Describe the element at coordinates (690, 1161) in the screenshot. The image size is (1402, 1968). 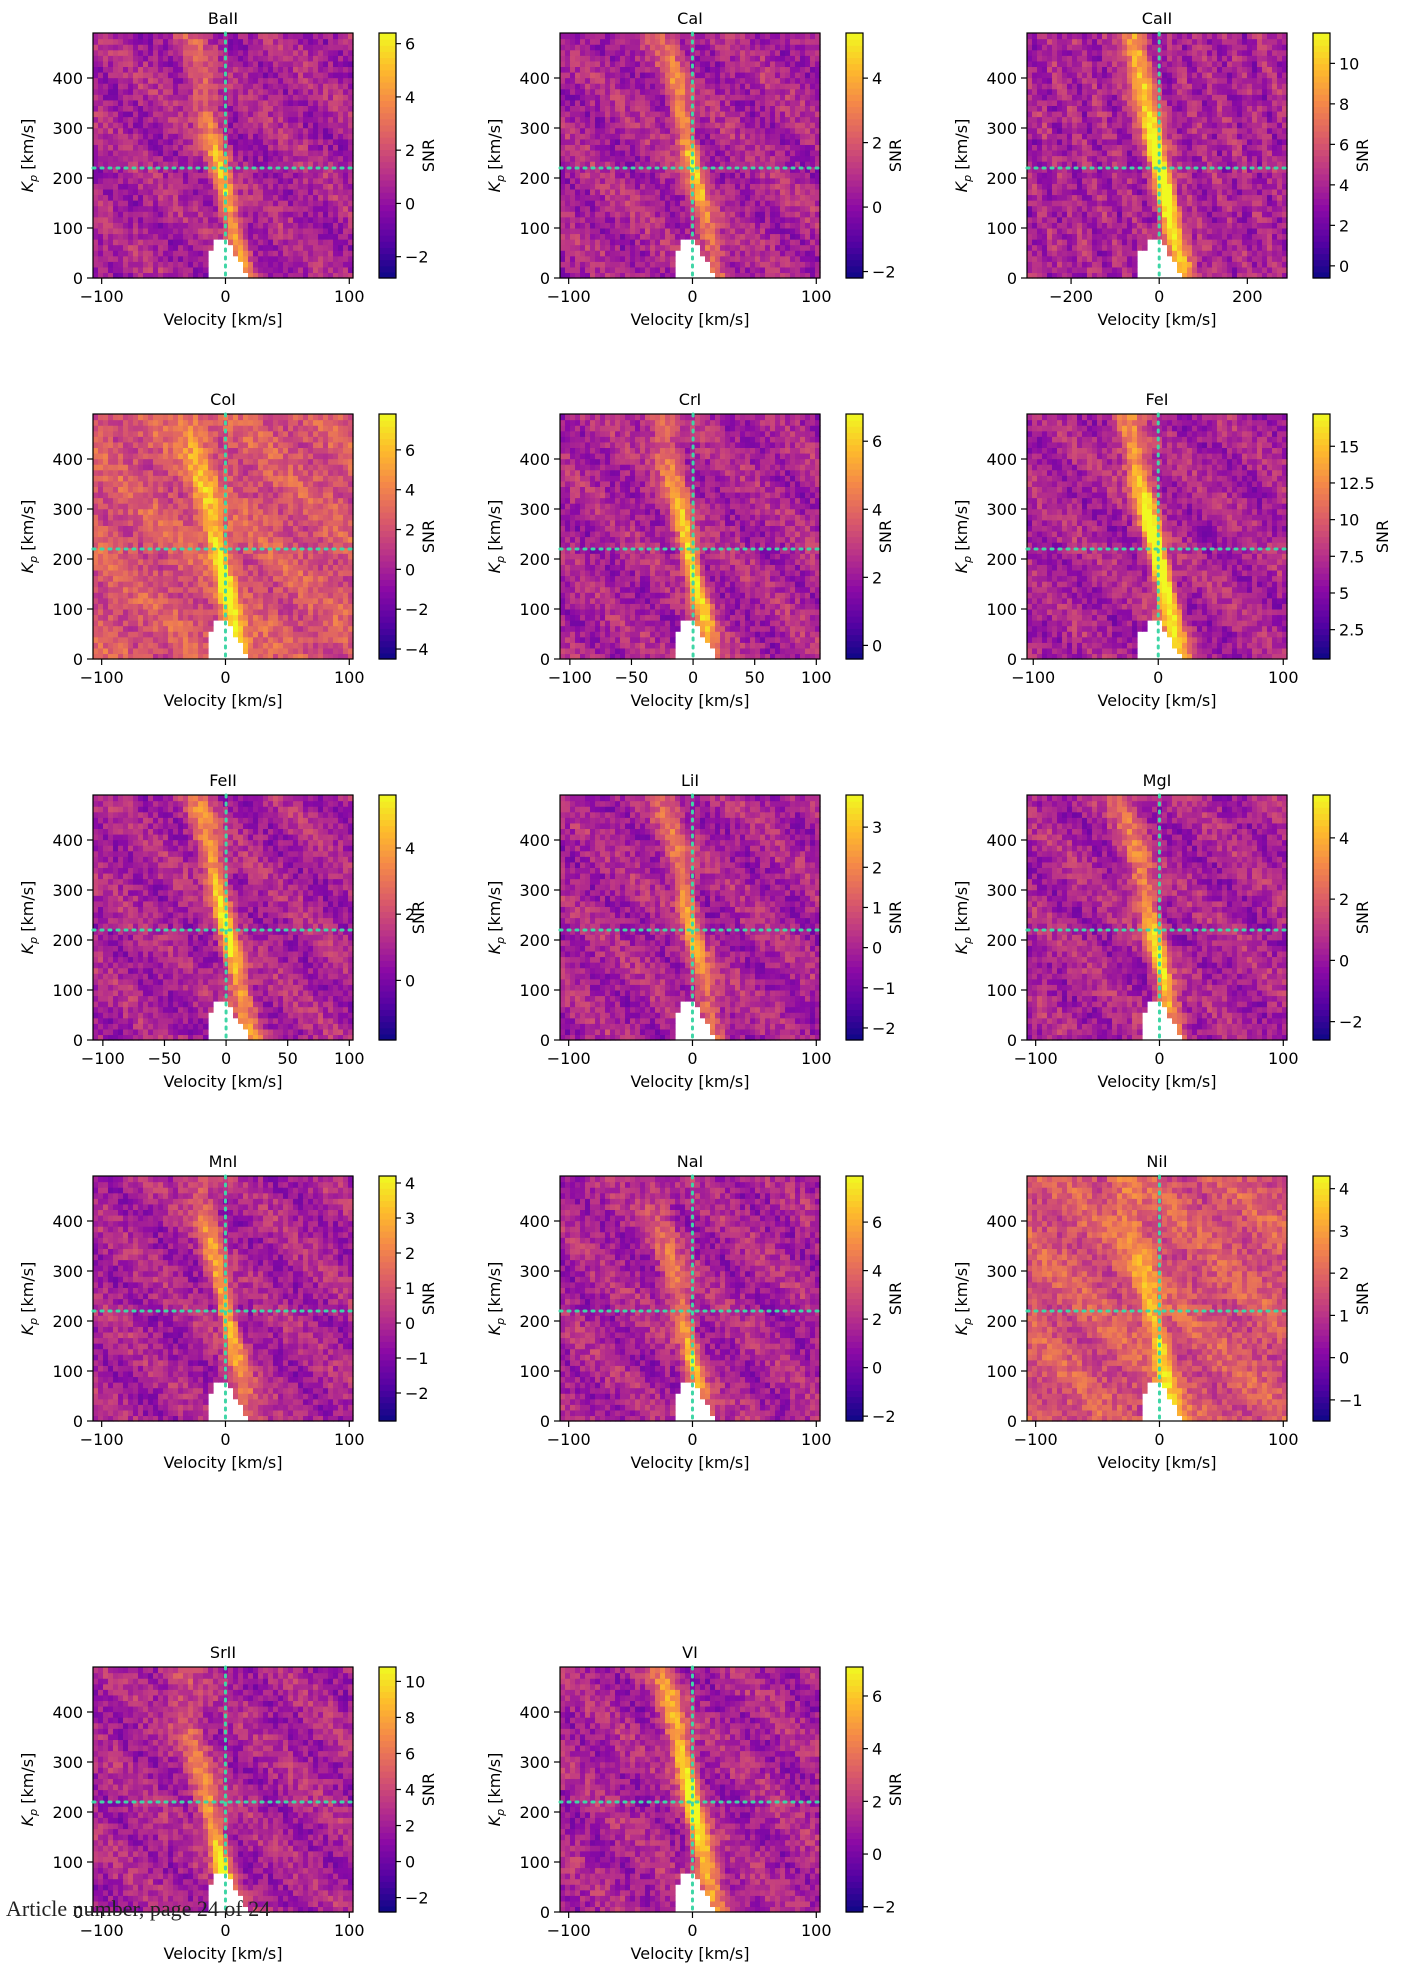
I see `panel-title: NaI` at that location.